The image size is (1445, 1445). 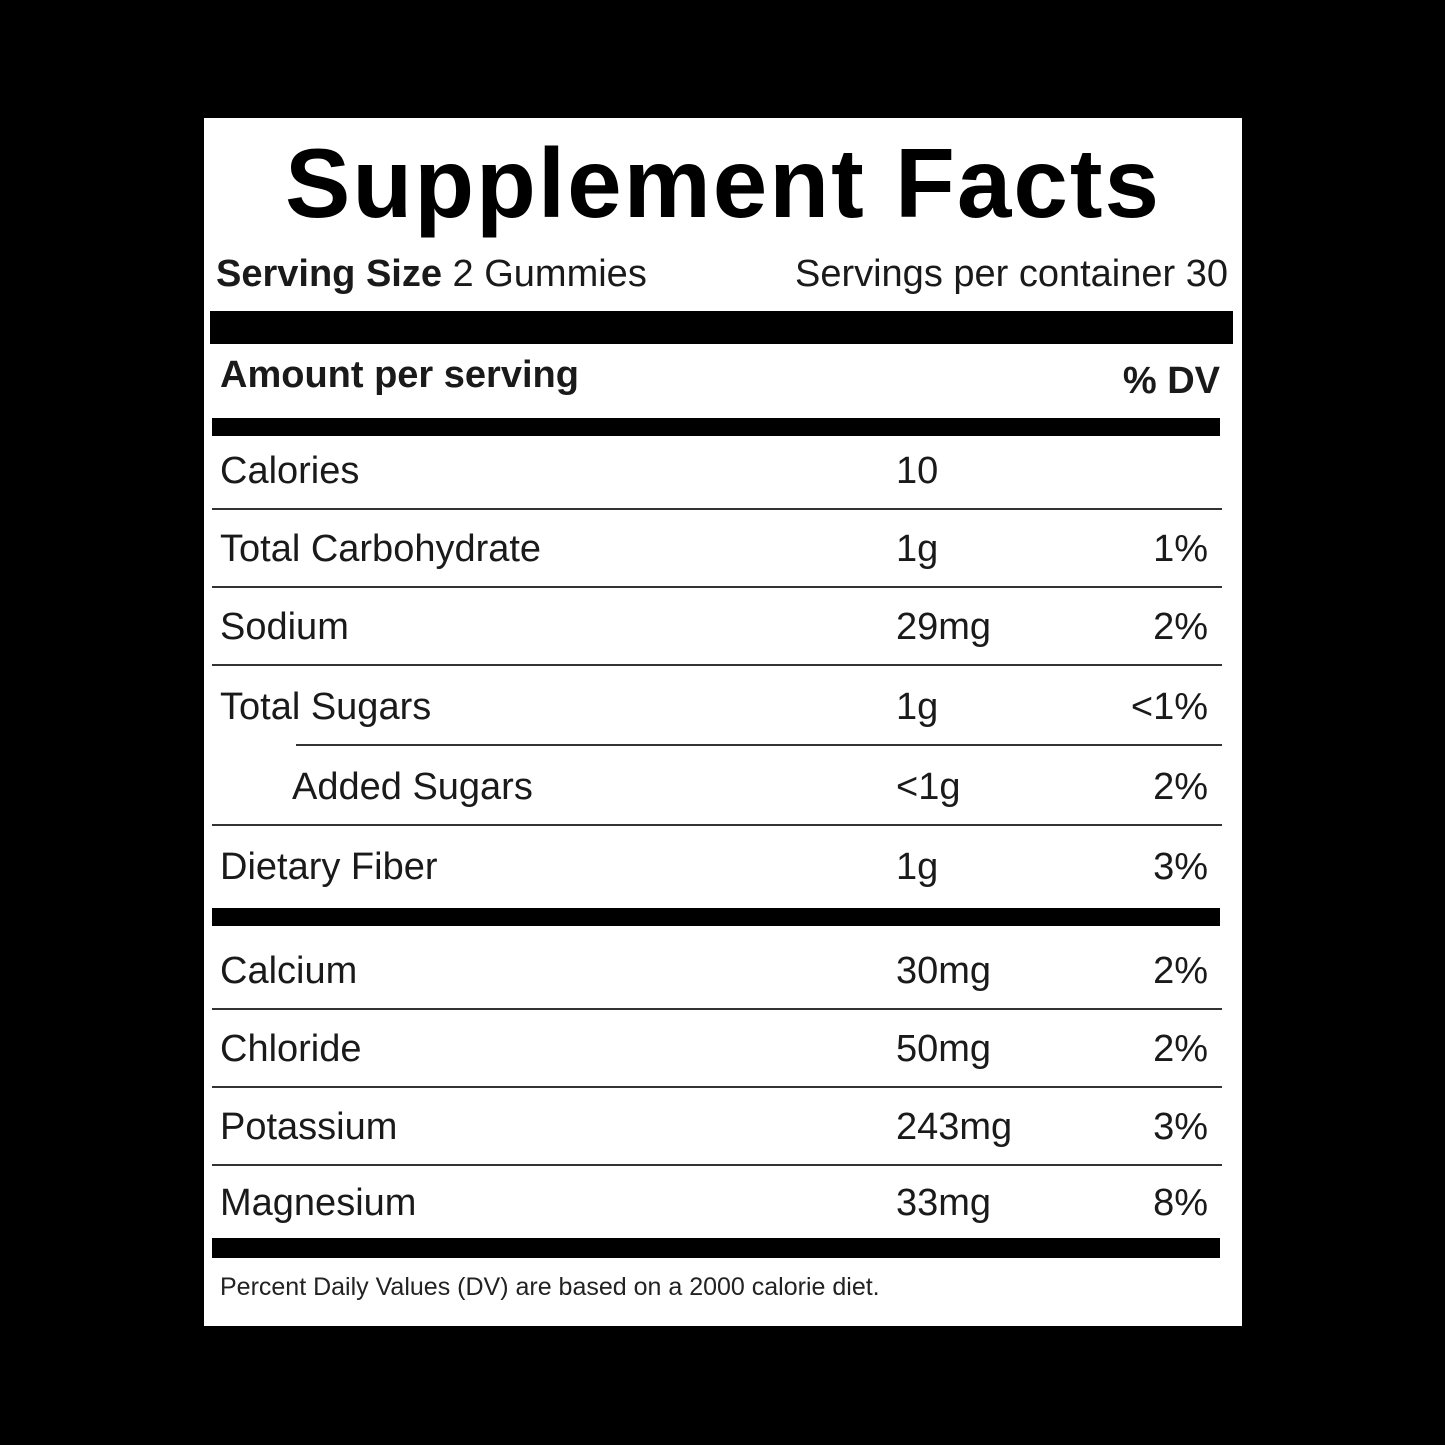 I want to click on nutrient-row-added-sugars: Added Sugars <1g 2%, so click(x=723, y=787).